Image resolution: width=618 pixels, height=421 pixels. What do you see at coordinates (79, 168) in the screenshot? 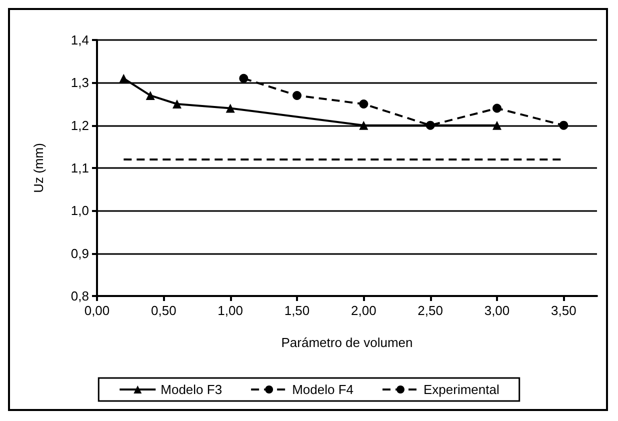
I see `y-tick-label: 1,1` at bounding box center [79, 168].